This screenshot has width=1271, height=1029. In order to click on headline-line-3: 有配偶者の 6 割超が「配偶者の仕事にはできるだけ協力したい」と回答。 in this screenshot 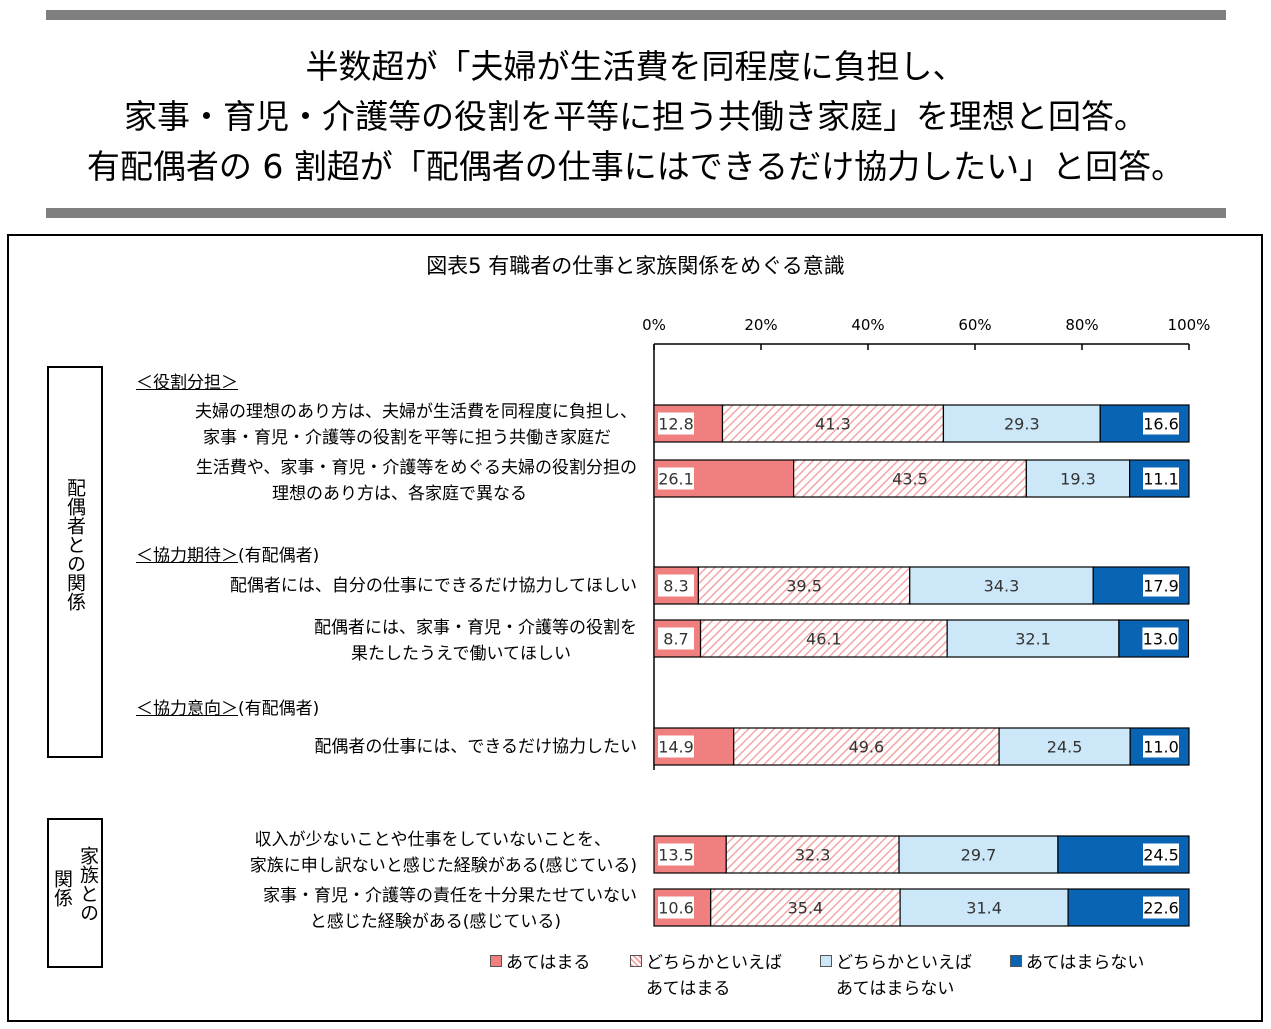, I will do `click(635, 166)`.